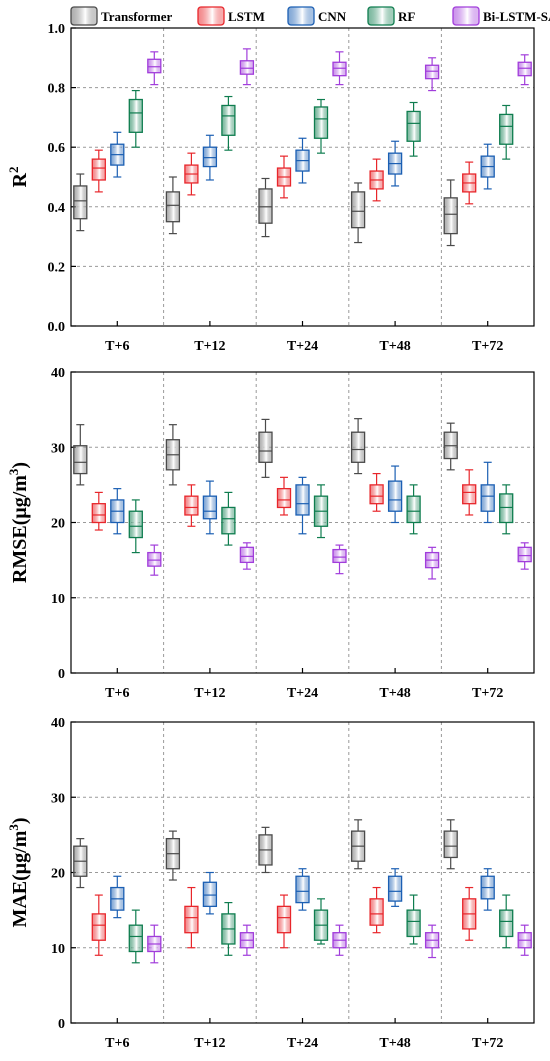  I want to click on box-lstm-t+24, so click(284, 177).